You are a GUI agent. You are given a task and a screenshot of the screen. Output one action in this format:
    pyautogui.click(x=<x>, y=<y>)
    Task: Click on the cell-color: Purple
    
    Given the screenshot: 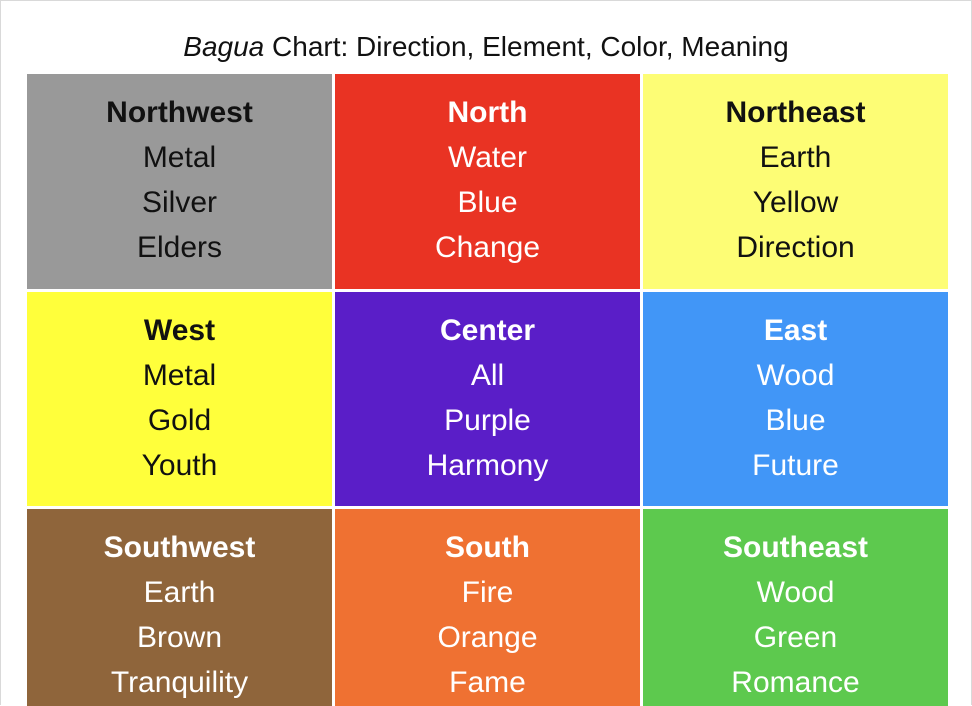 What is the action you would take?
    pyautogui.click(x=487, y=420)
    